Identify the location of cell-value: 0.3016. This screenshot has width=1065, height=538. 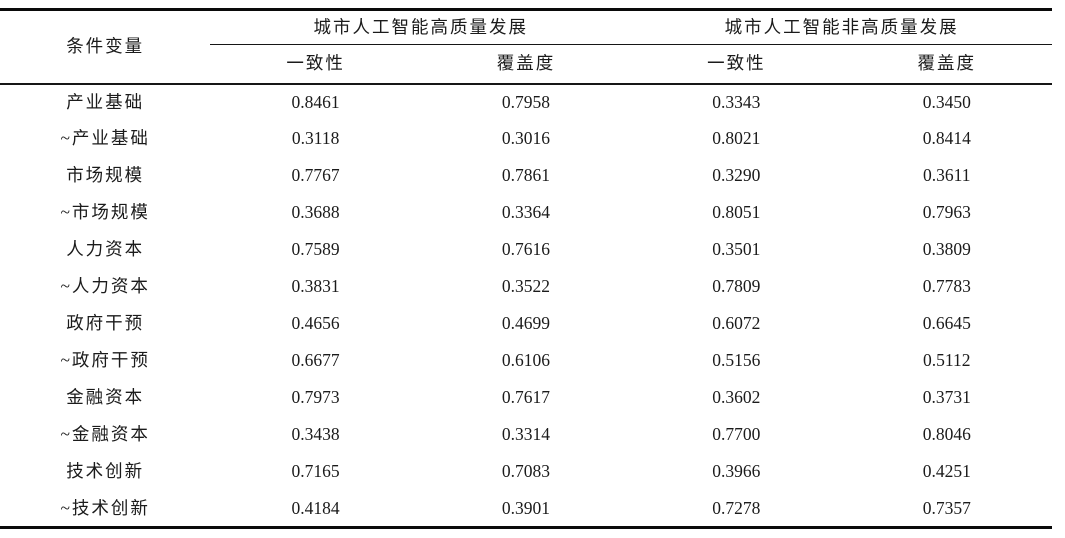
(526, 138).